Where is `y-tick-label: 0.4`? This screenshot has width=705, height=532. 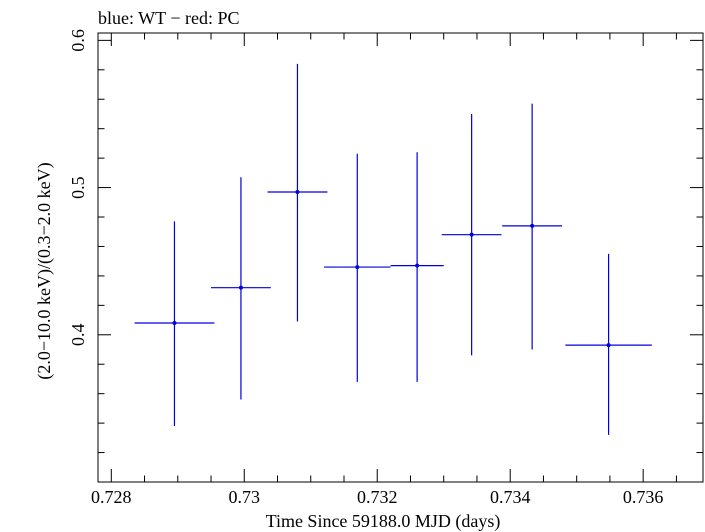 y-tick-label: 0.4 is located at coordinates (78, 335).